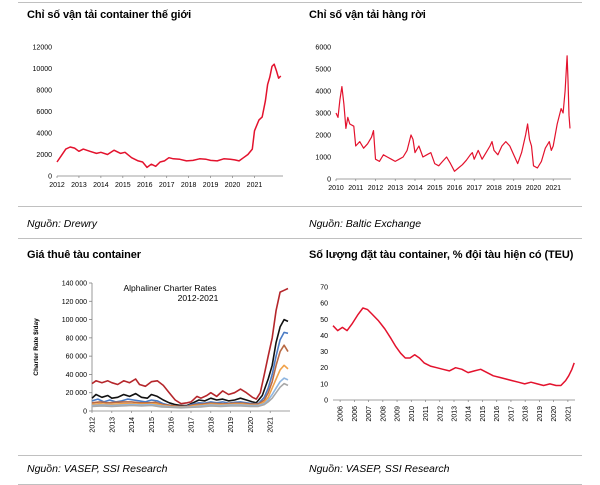  I want to click on rule-middle-bottom, so click(300, 238).